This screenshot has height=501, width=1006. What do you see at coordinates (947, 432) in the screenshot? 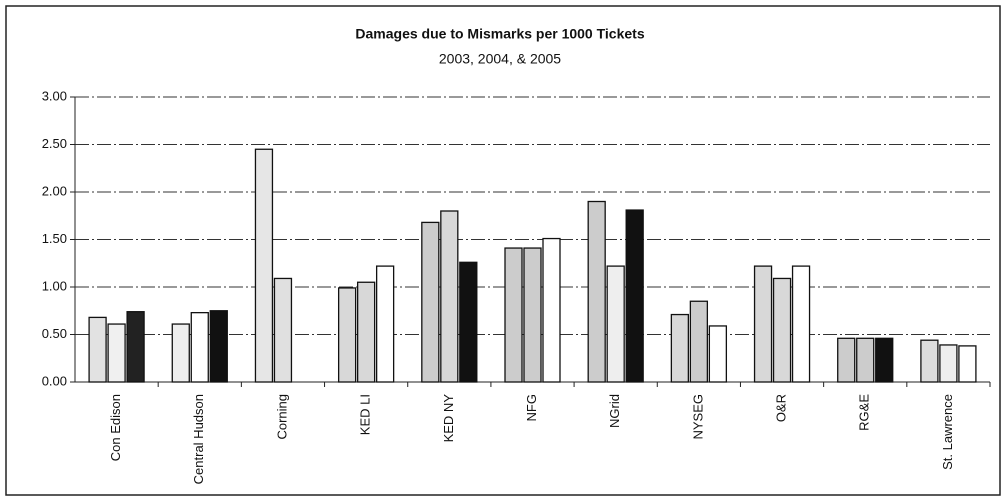
I see `x-tick-label: St. Lawrence` at bounding box center [947, 432].